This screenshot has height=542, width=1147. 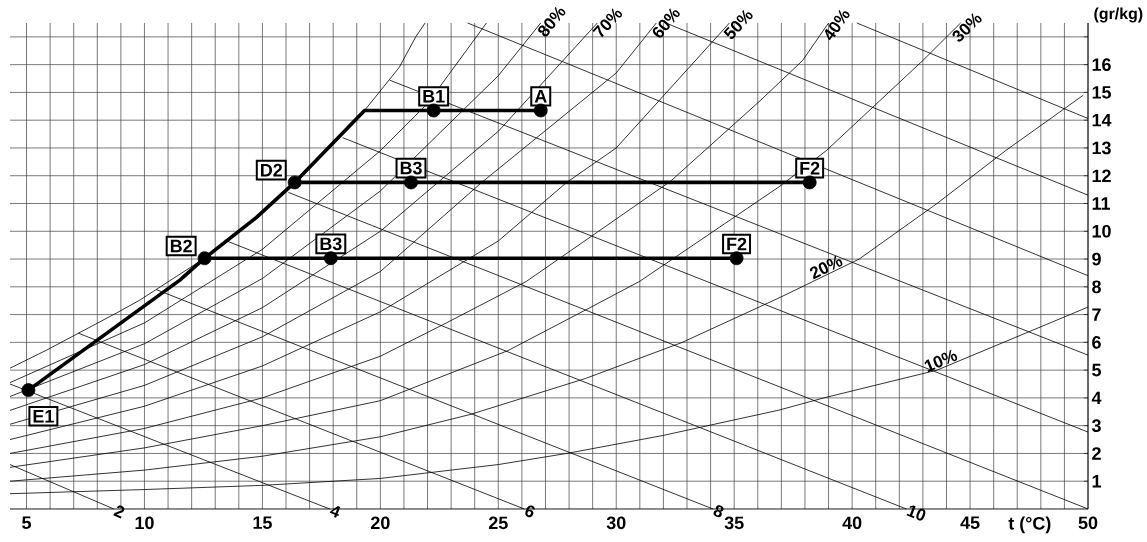 I want to click on annotation: D2, so click(x=271, y=170).